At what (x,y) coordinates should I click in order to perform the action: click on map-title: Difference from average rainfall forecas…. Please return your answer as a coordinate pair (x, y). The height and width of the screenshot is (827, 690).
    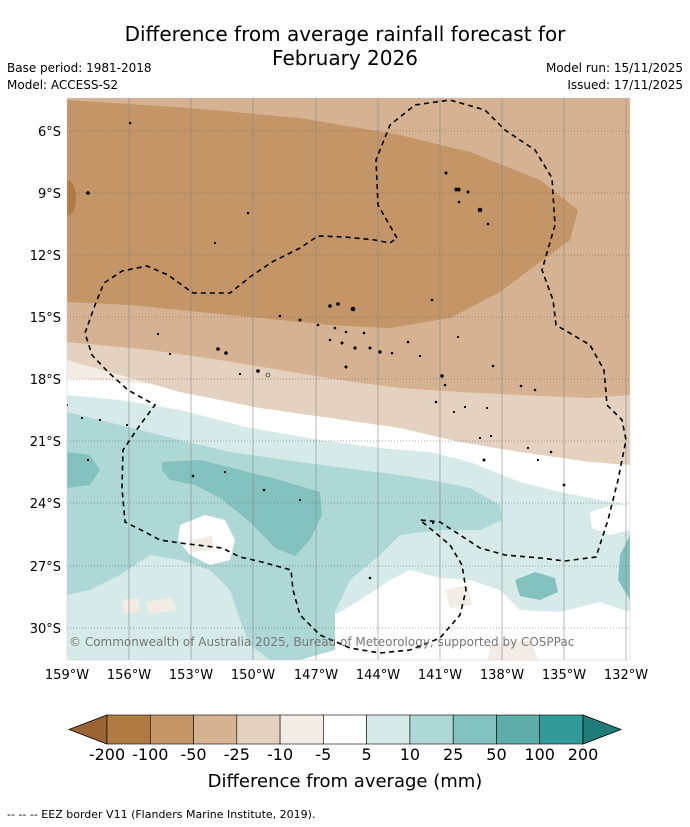
    Looking at the image, I should click on (345, 46).